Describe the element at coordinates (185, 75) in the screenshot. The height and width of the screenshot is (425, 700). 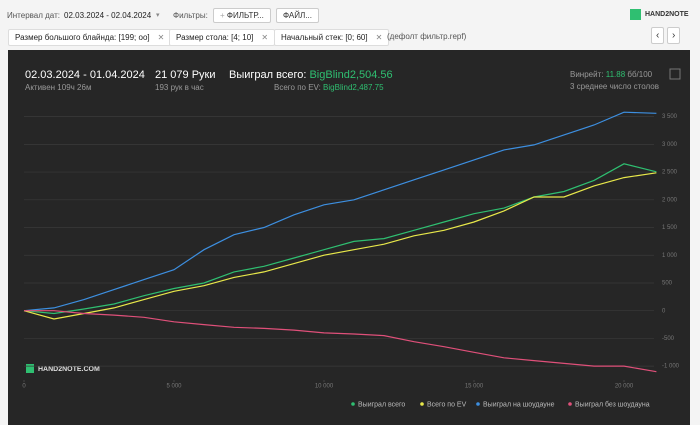
I see `hands: 21 079 Руки` at that location.